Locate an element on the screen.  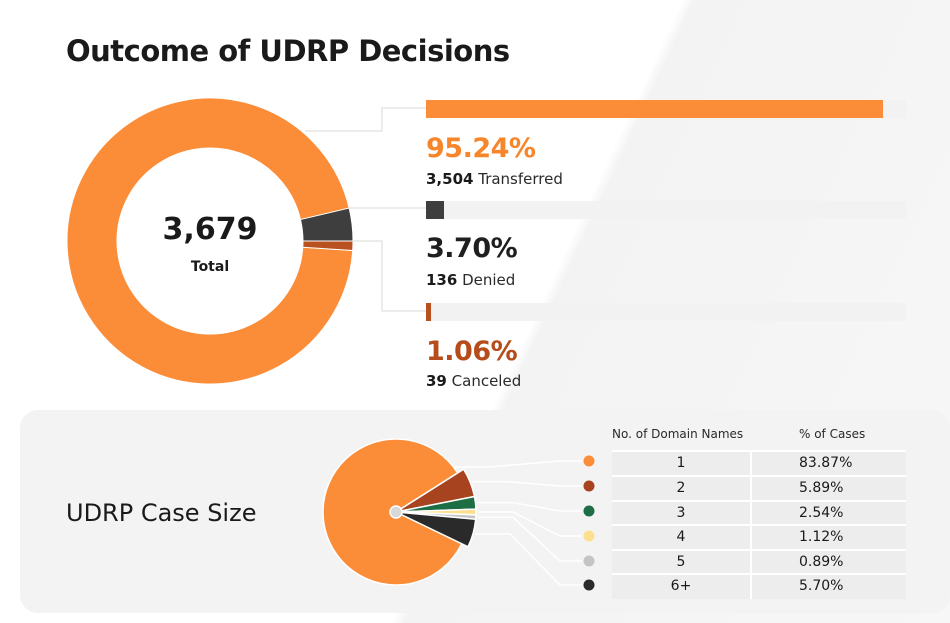
donut-slice-transferred is located at coordinates (210, 241).